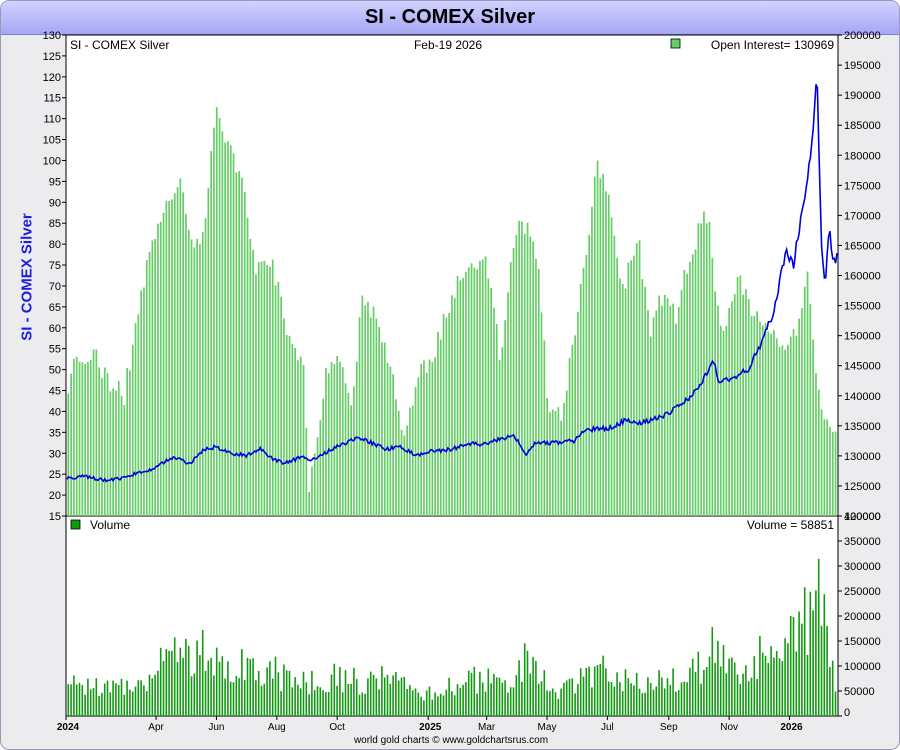 This screenshot has height=750, width=900. What do you see at coordinates (862, 642) in the screenshot?
I see `volume-axis-tick-label: 150000` at bounding box center [862, 642].